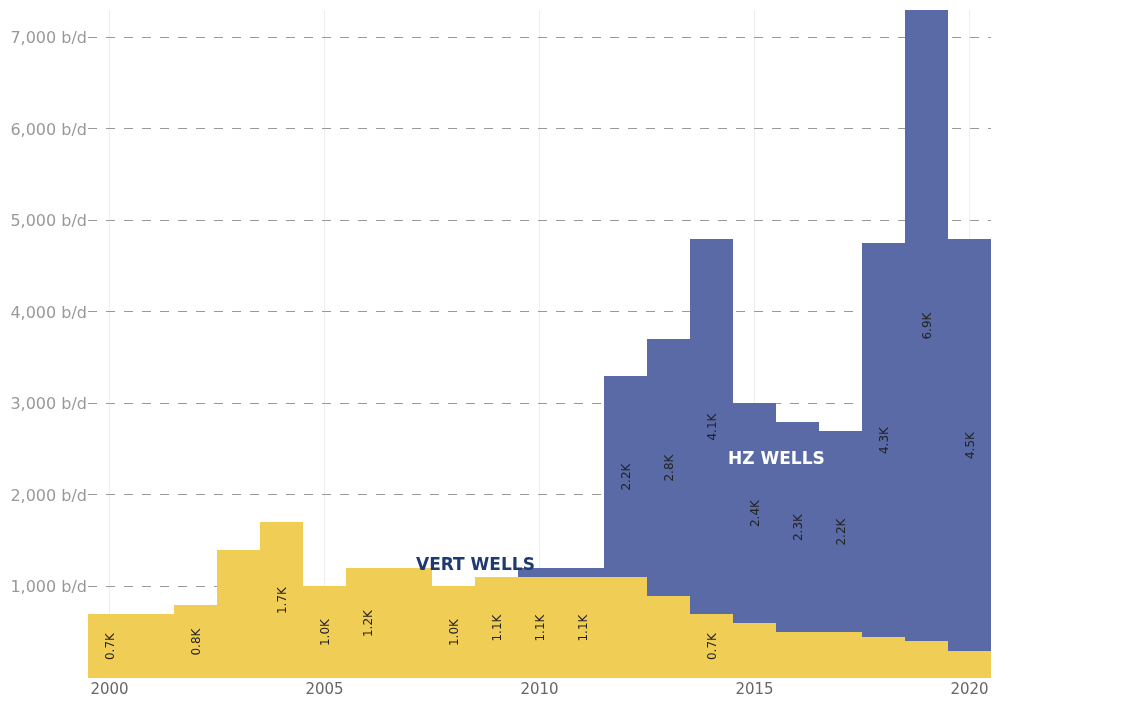  I want to click on data-label: 2.3K, so click(797, 527).